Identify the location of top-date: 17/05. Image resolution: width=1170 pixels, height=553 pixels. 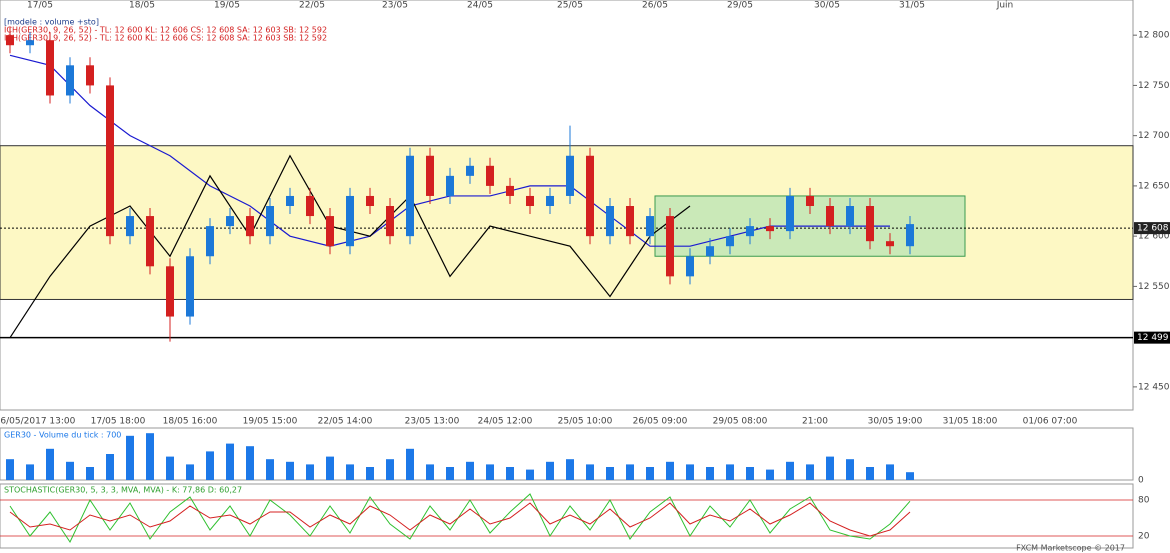
(40, 6).